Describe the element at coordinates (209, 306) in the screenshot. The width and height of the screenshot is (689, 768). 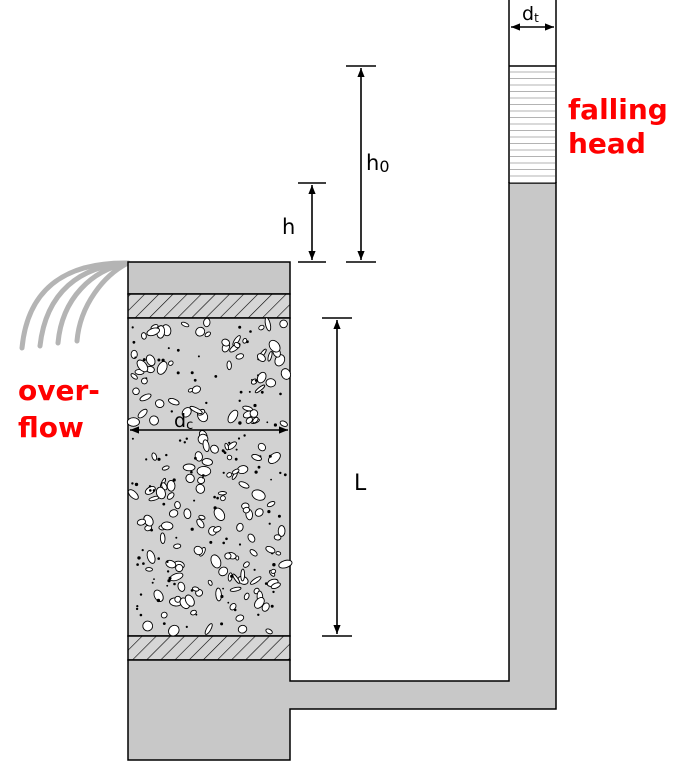
I see `top-porous-stone` at that location.